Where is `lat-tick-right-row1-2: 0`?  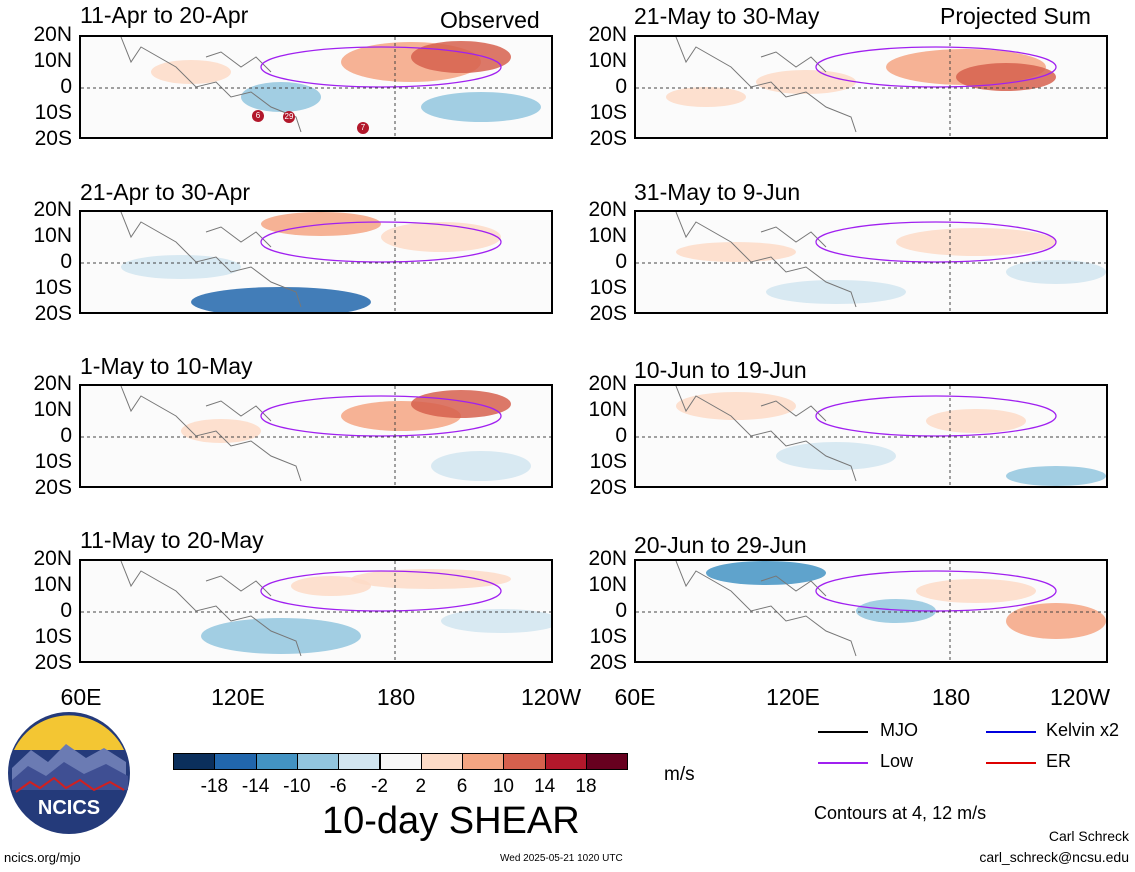
lat-tick-right-row1-2: 0 is located at coordinates (621, 86).